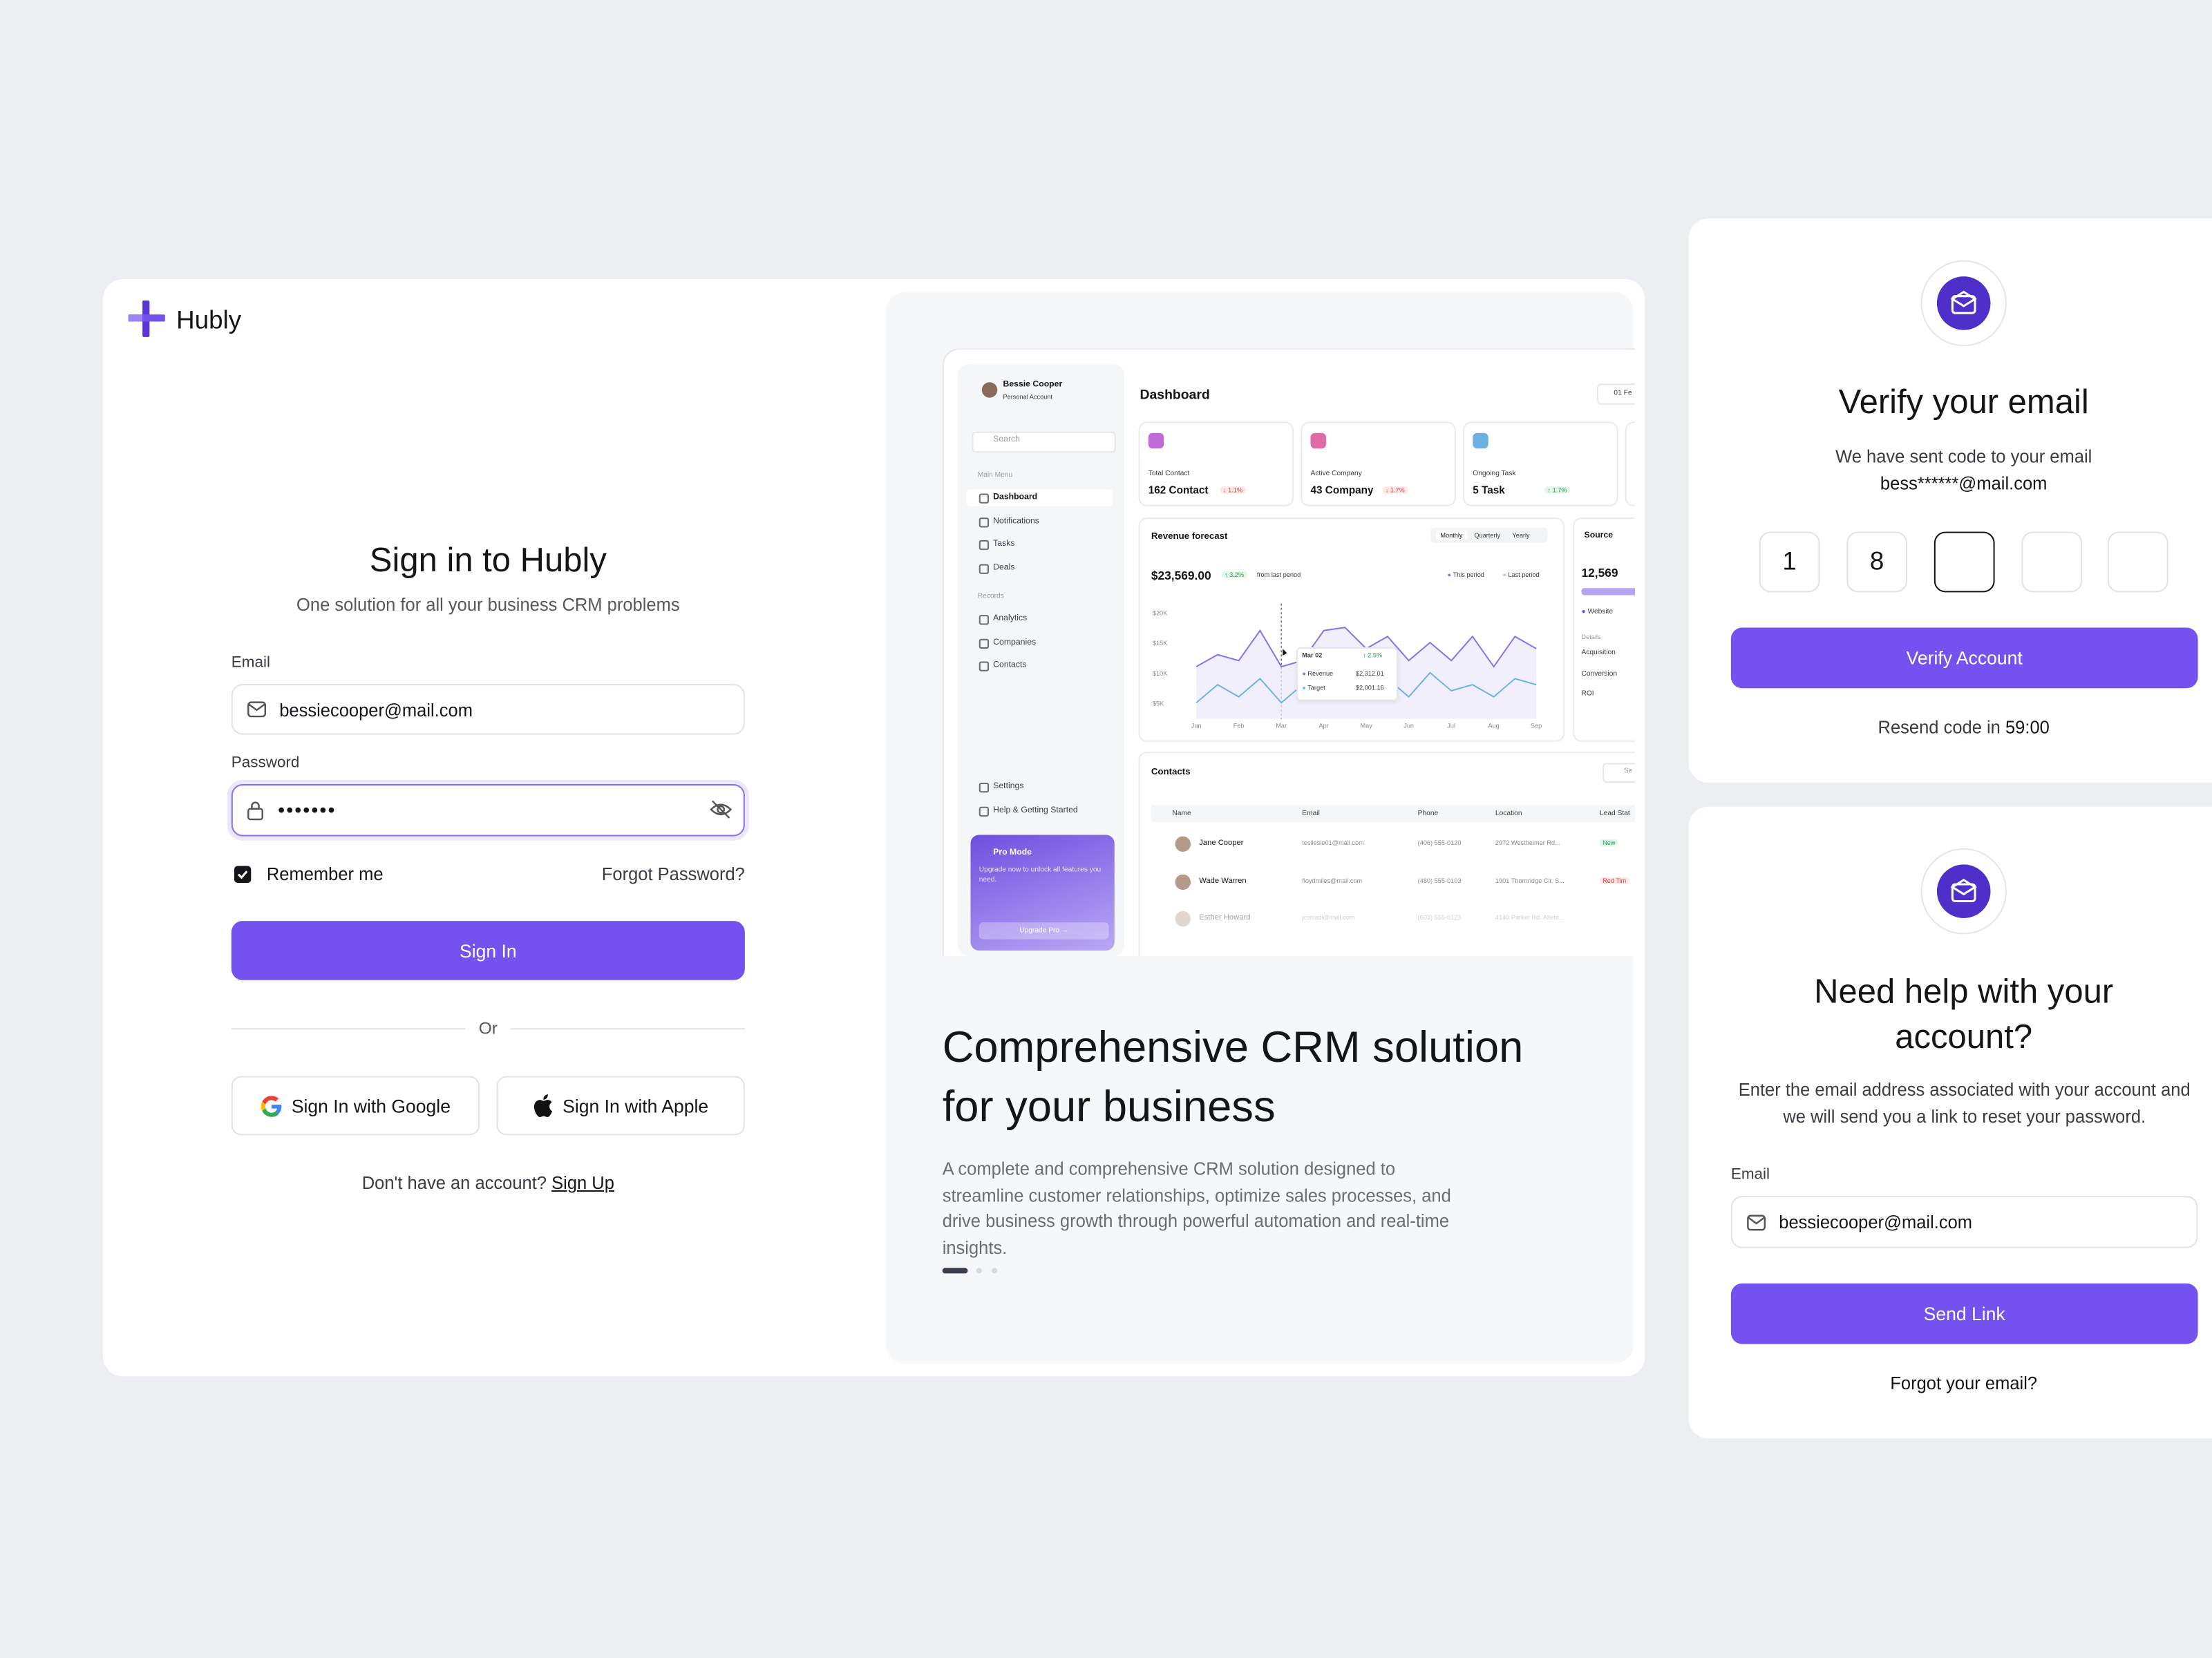 The height and width of the screenshot is (1658, 2212). I want to click on code-digit: 8, so click(1877, 562).